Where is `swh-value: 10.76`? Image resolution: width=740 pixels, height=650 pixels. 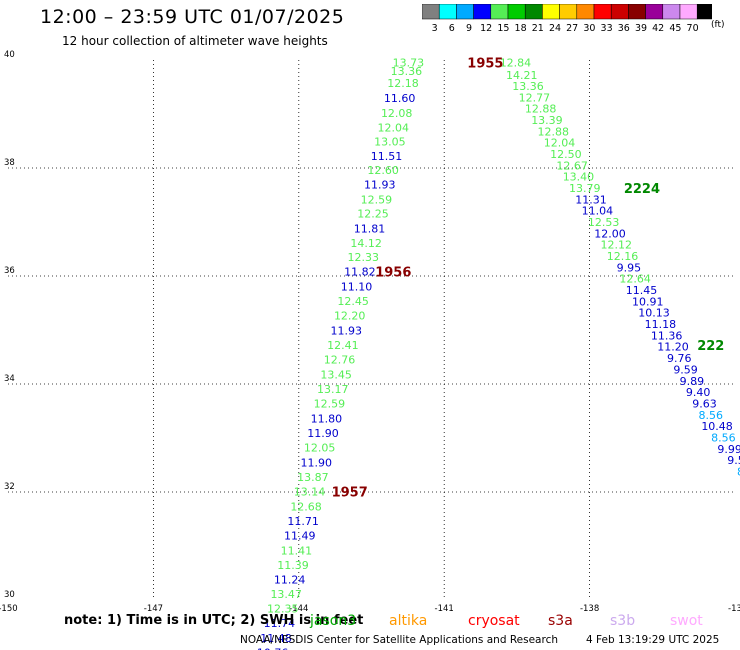 swh-value: 10.76 is located at coordinates (273, 648).